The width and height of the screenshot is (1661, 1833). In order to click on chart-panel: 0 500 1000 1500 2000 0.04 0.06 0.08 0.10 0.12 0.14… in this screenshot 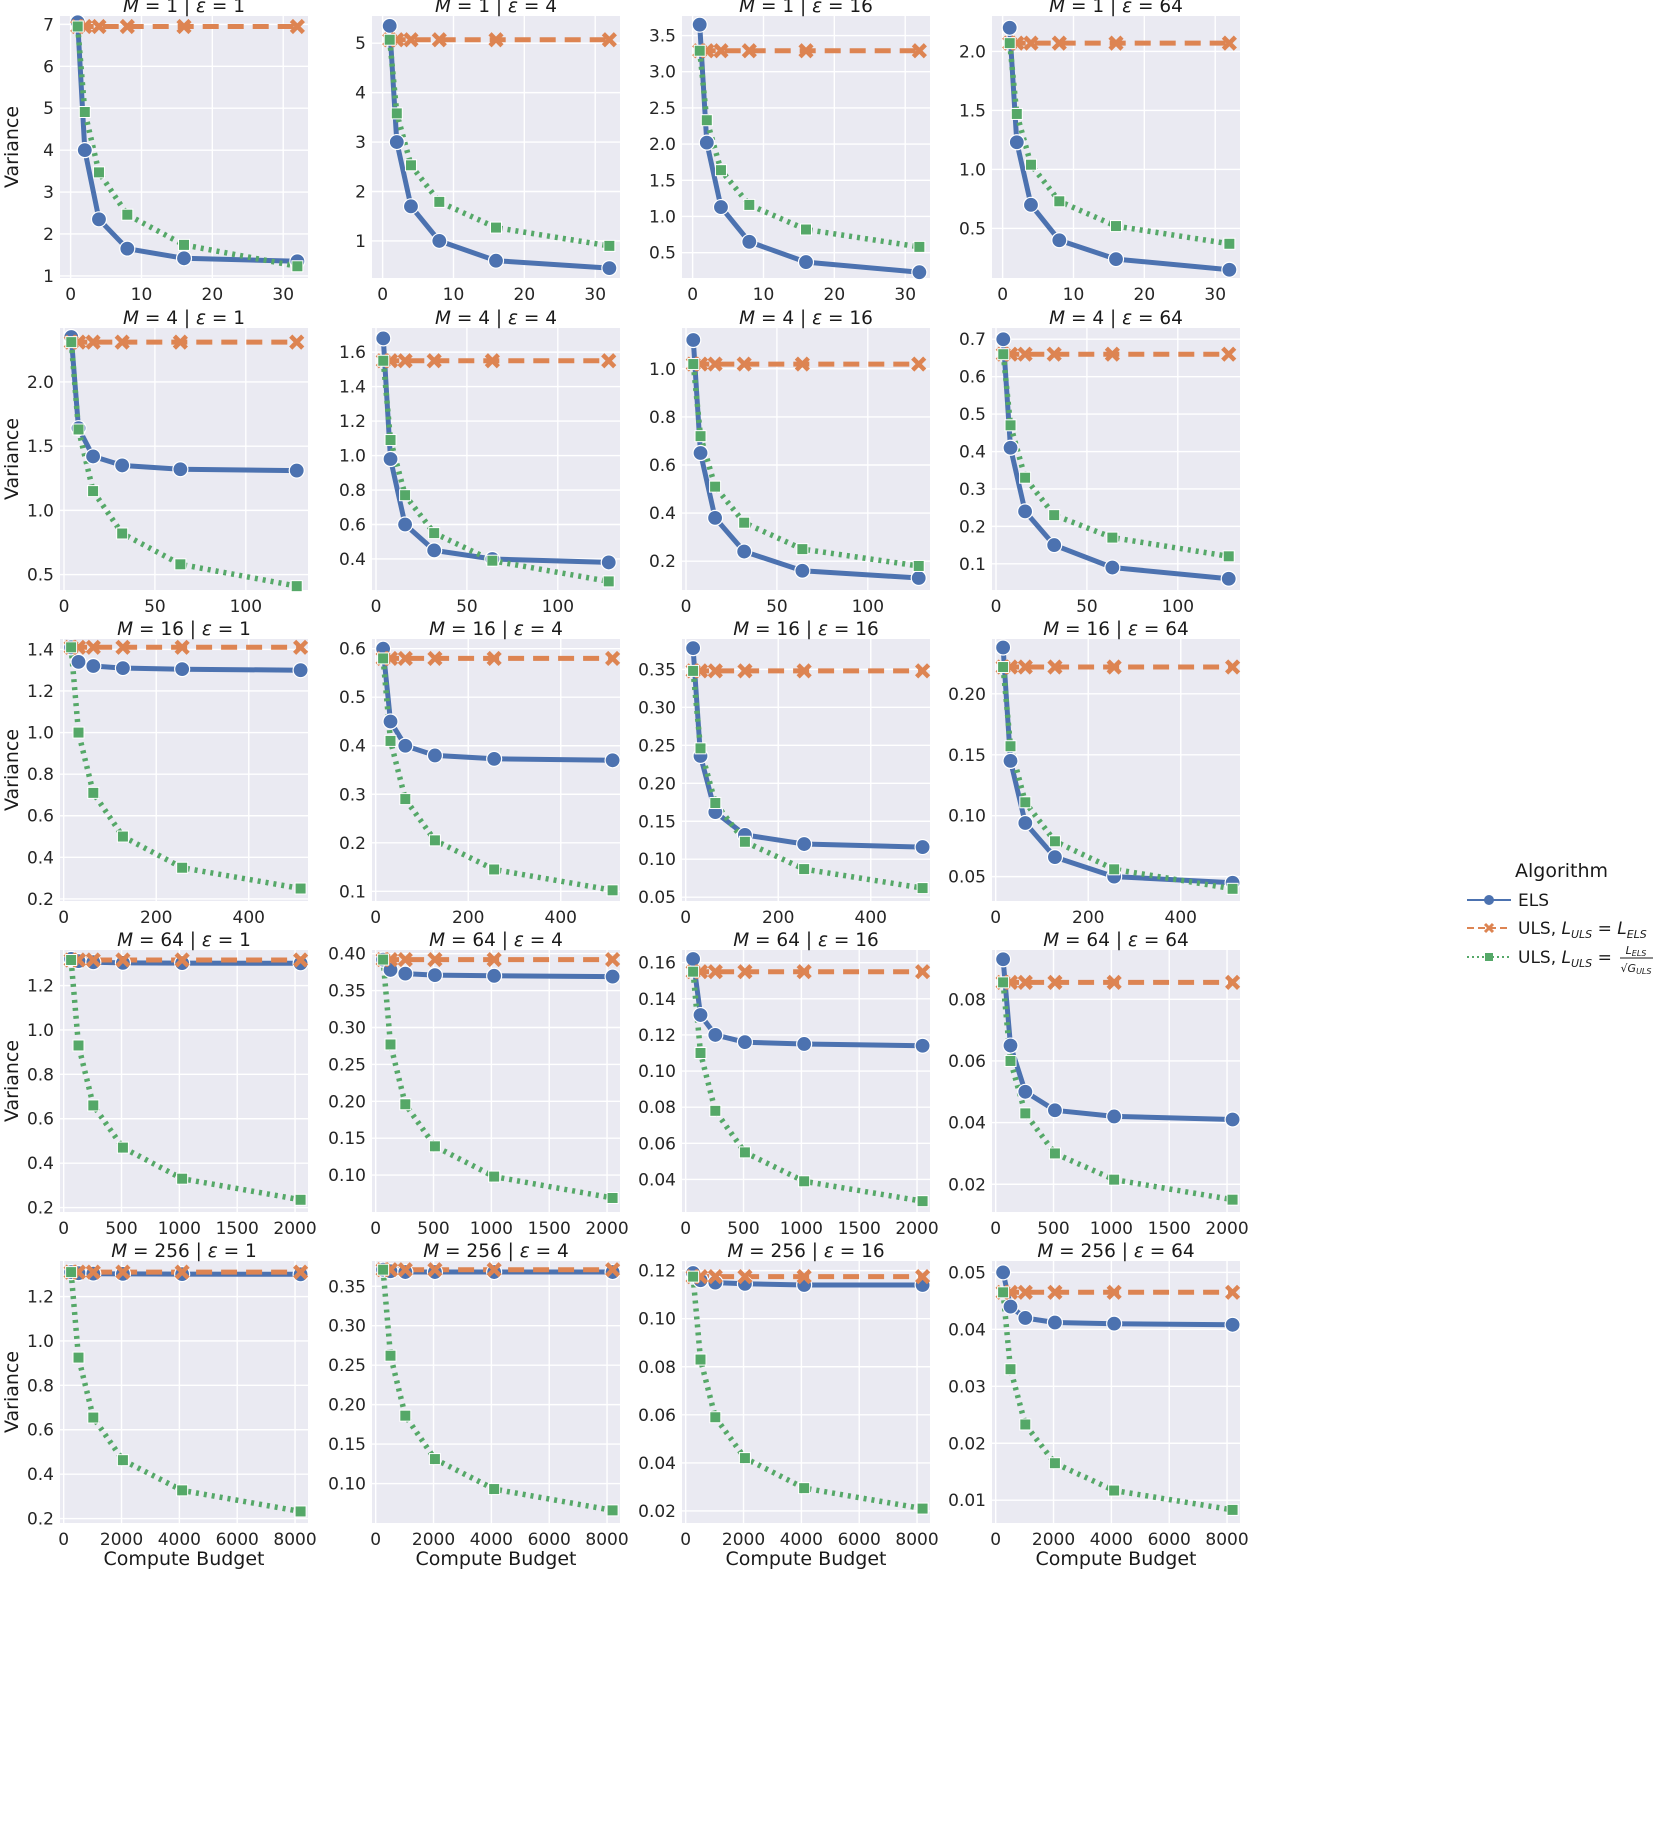, I will do `click(788, 1084)`.